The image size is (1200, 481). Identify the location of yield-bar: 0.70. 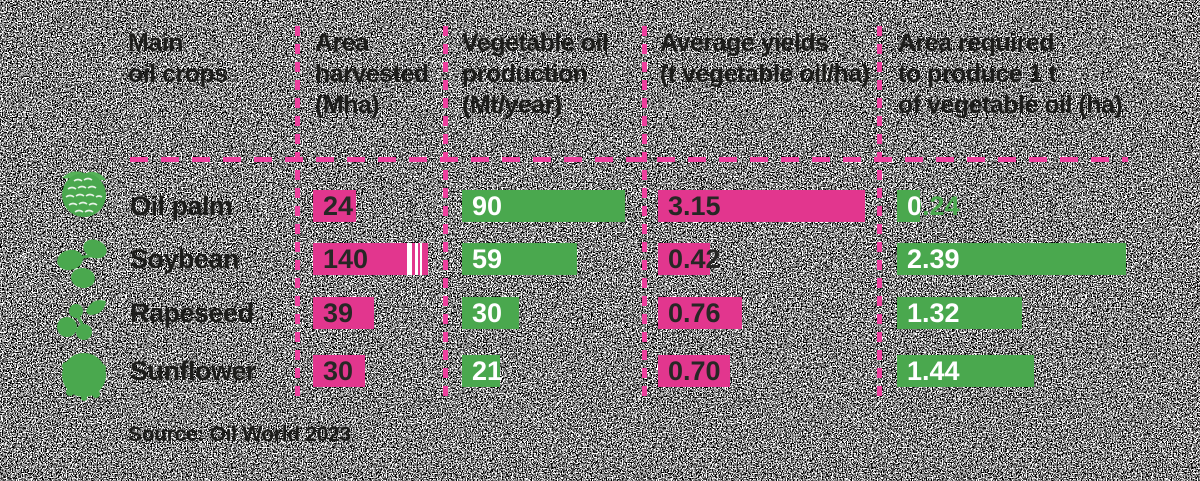
(694, 371).